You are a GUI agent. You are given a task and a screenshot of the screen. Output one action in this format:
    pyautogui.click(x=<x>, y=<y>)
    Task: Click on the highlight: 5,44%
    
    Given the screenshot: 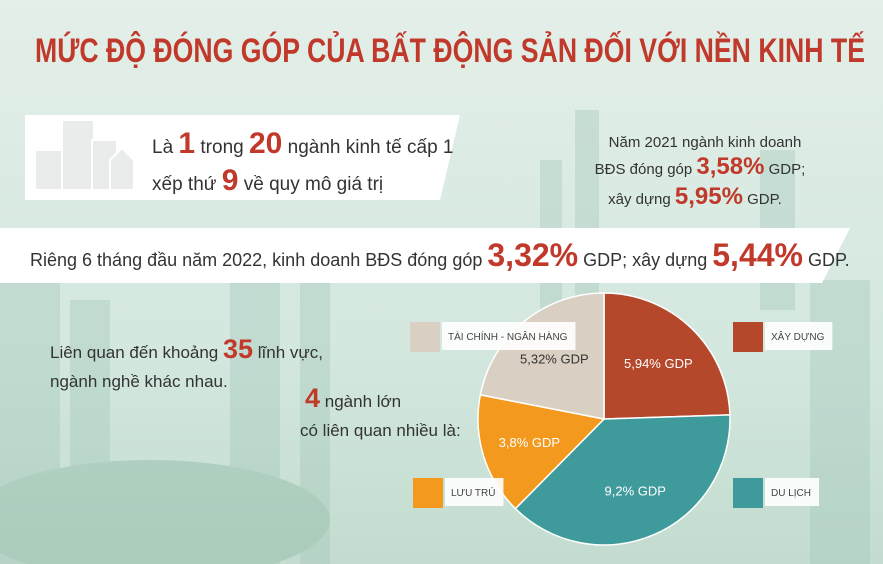 What is the action you would take?
    pyautogui.click(x=757, y=255)
    